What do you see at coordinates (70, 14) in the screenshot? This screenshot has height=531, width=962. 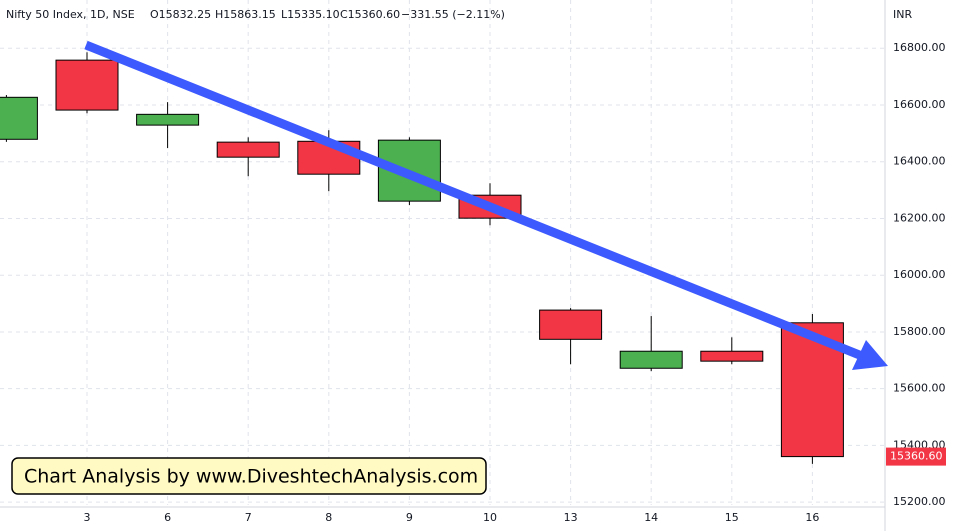 I see `legend-text: Nifty 50 Index, 1D, NSE` at bounding box center [70, 14].